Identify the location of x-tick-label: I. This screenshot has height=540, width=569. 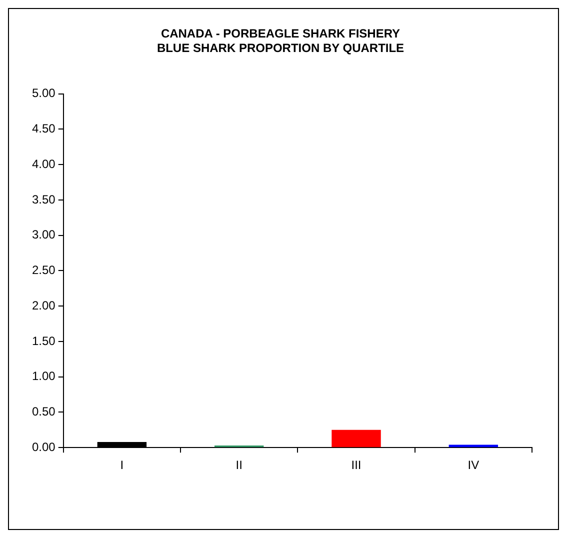
(122, 465).